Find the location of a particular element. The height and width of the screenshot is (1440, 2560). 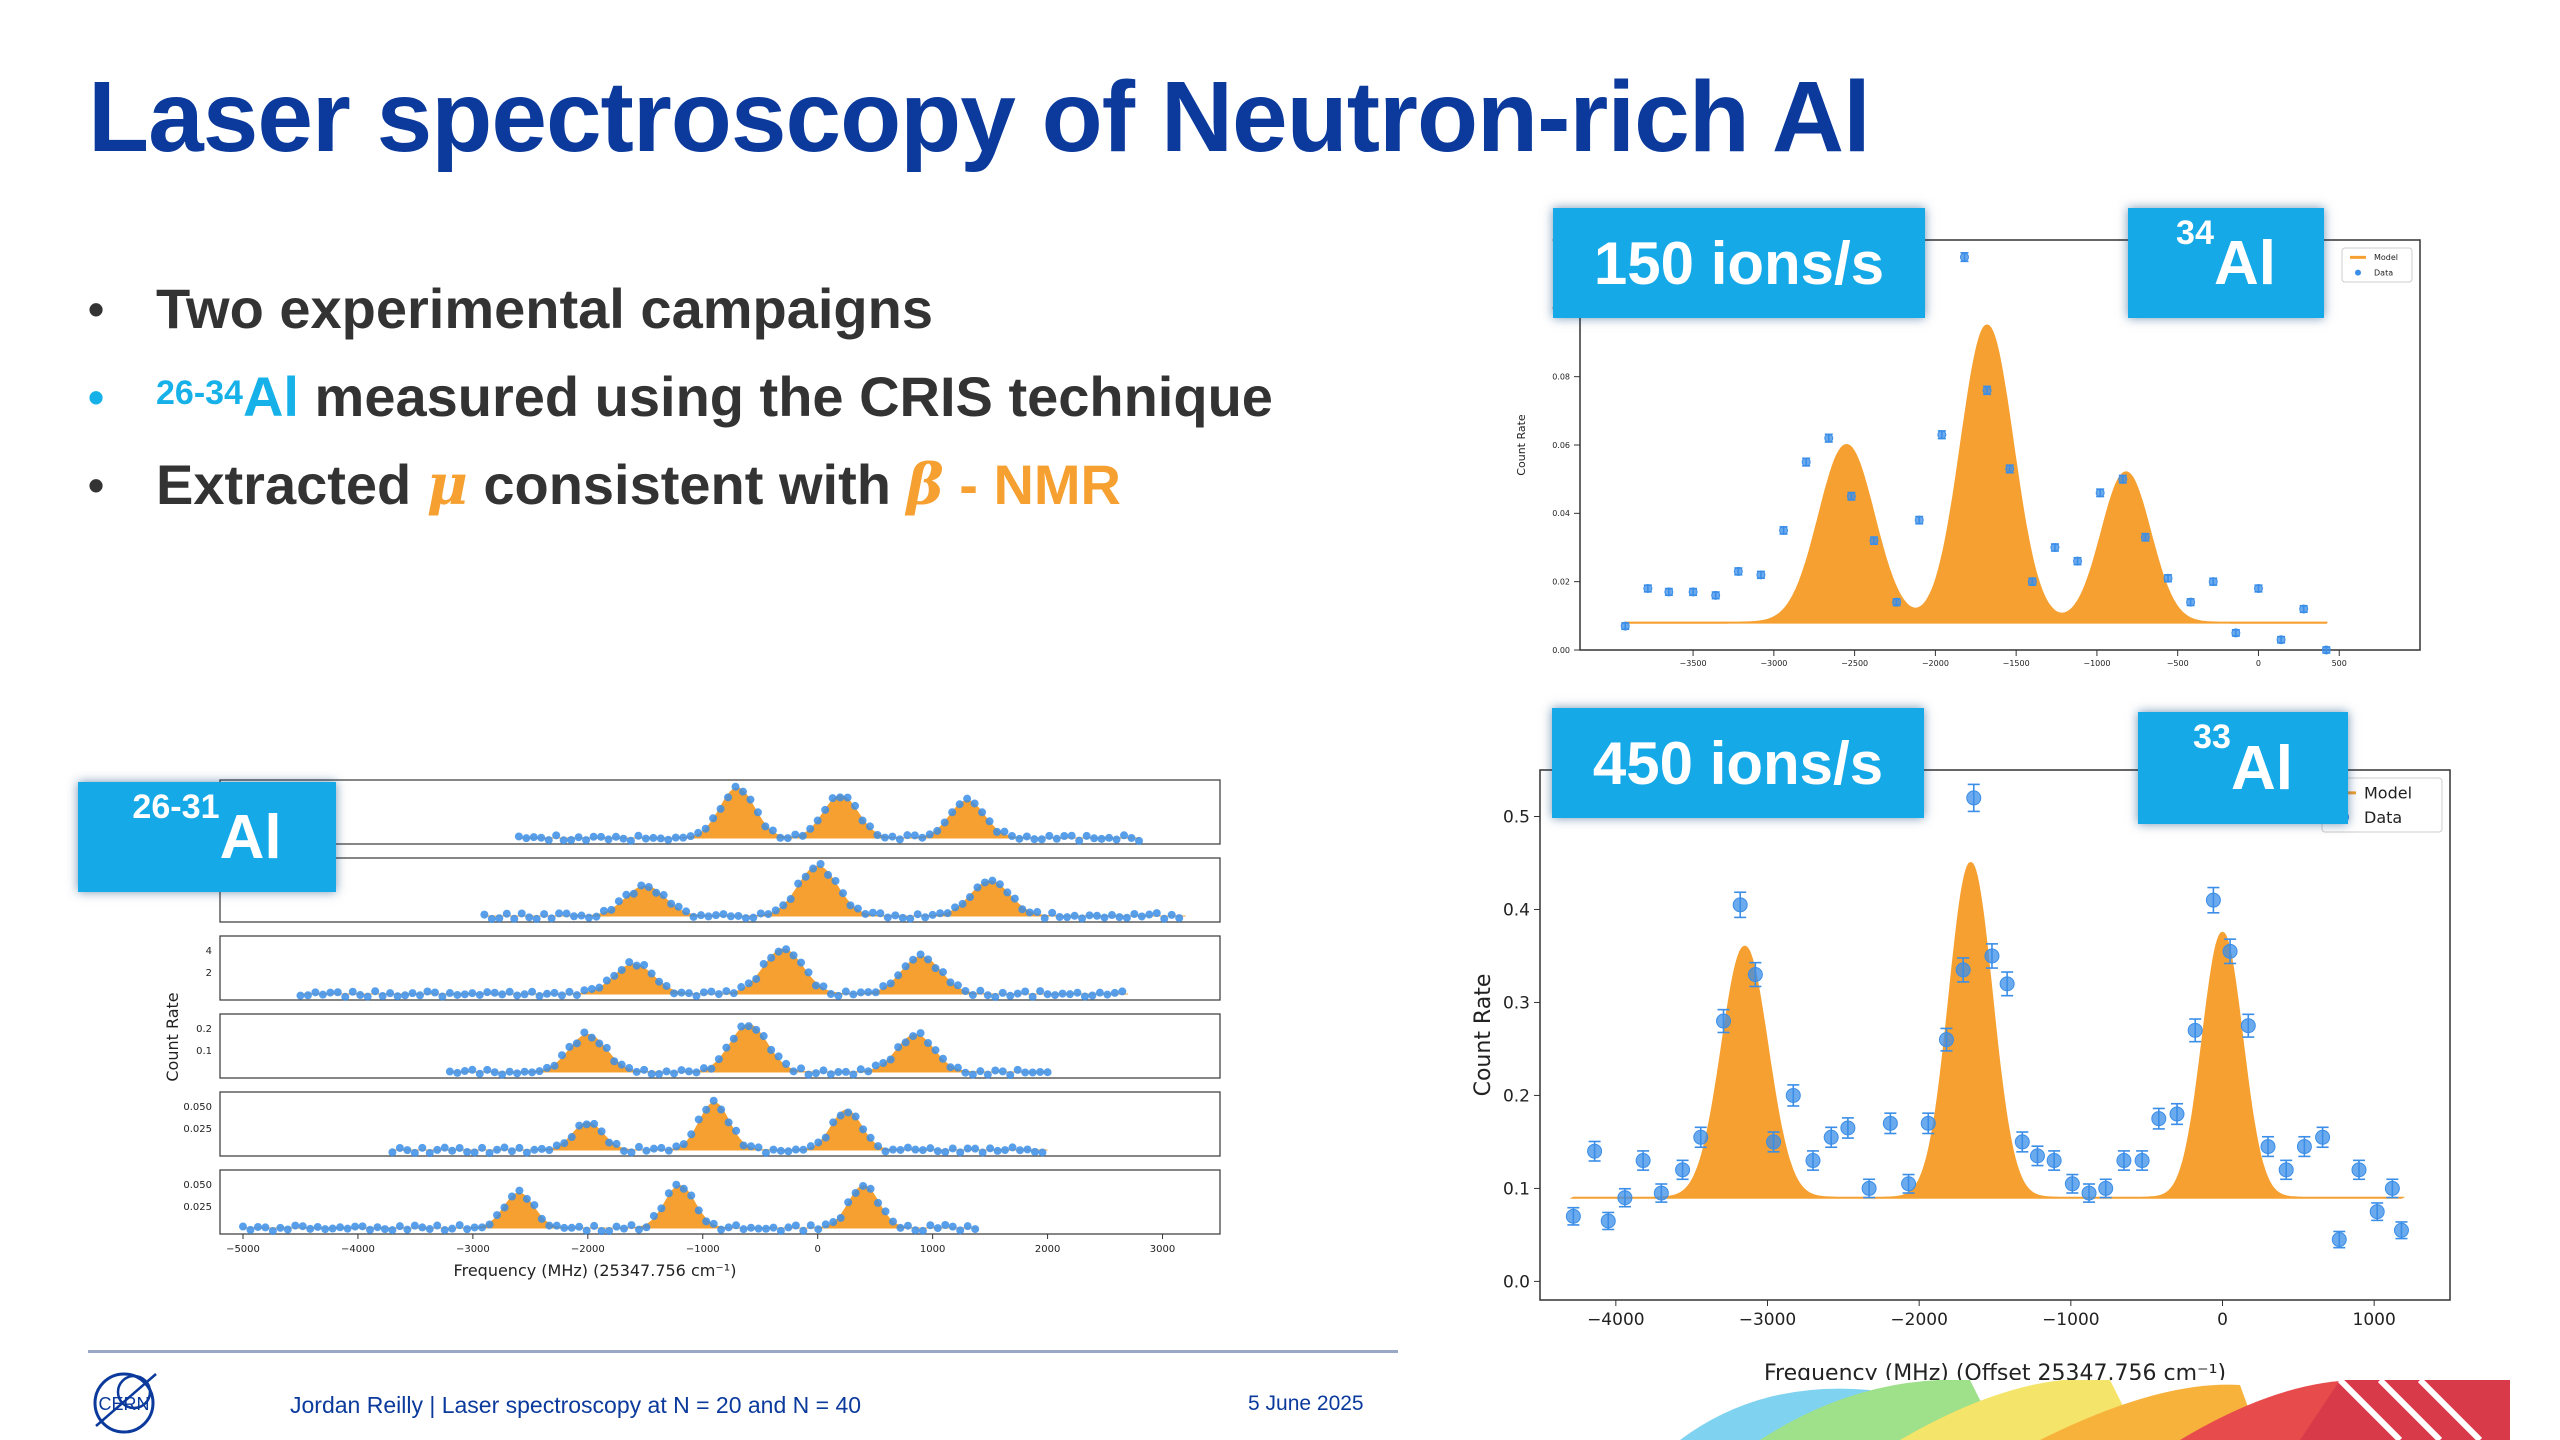

y-tick-label: 0.2 is located at coordinates (204, 1029).